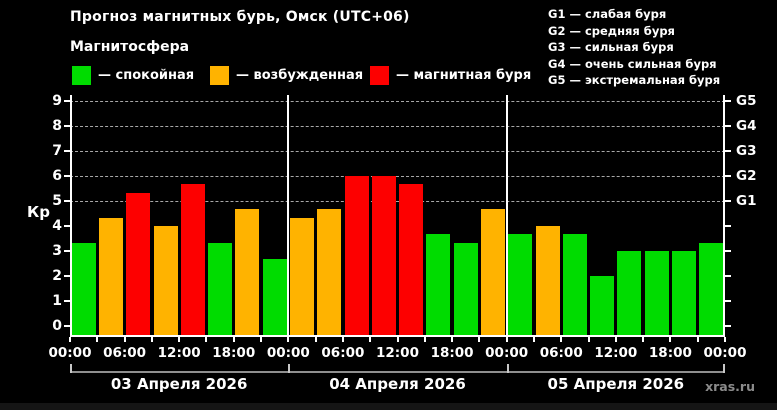 The width and height of the screenshot is (777, 410). What do you see at coordinates (746, 101) in the screenshot?
I see `g-scale-label-g5: G5` at bounding box center [746, 101].